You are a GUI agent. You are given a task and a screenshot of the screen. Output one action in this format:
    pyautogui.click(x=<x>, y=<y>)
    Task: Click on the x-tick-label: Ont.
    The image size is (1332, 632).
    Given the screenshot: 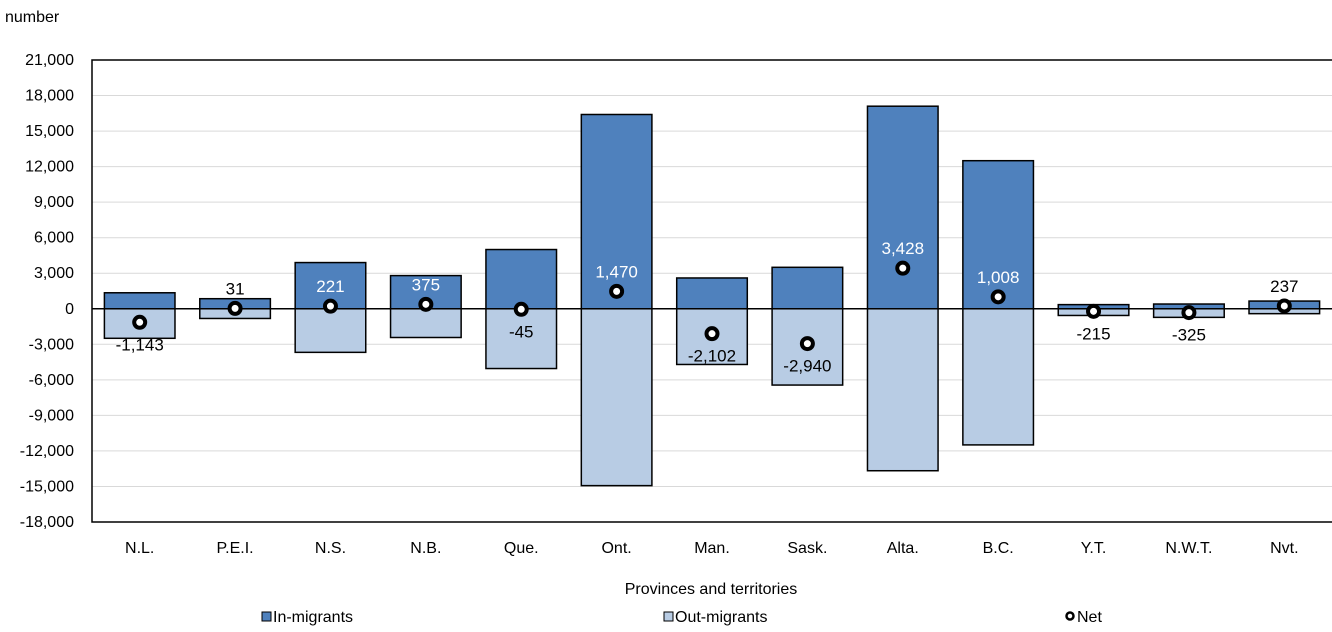 What is the action you would take?
    pyautogui.click(x=616, y=548)
    